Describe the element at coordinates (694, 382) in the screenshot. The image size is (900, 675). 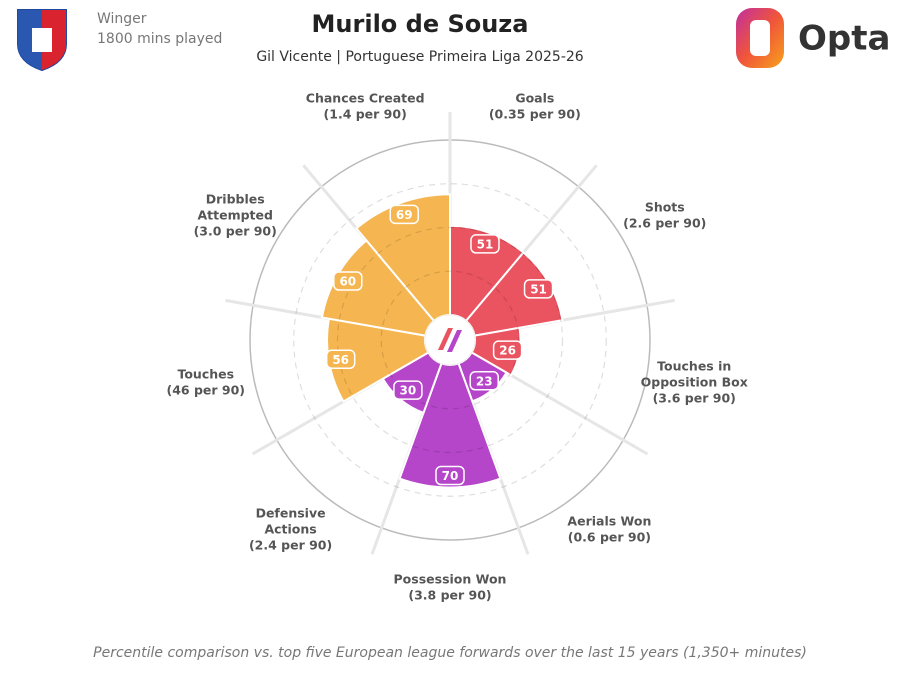
I see `category-label: Opposition Box` at that location.